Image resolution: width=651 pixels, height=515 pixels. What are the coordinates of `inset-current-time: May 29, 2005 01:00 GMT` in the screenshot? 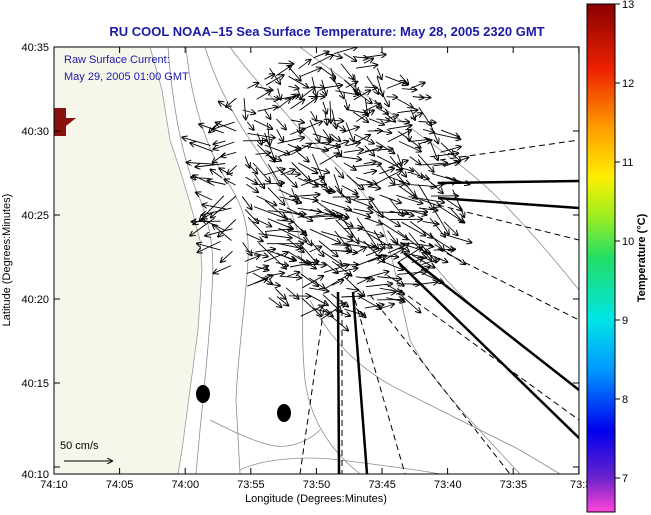 It's located at (126, 77).